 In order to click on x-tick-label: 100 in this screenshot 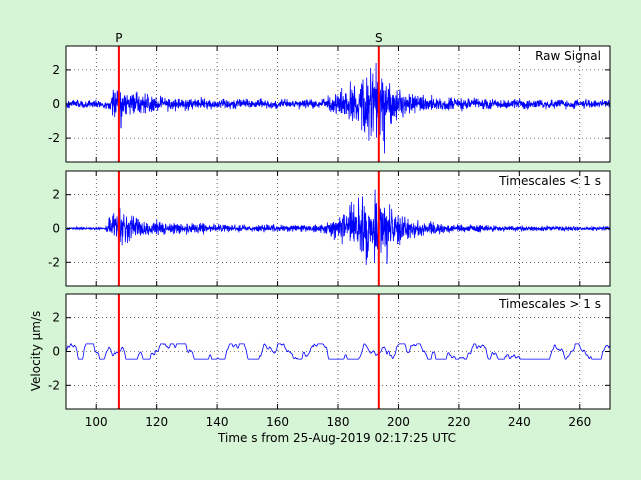, I will do `click(96, 422)`.